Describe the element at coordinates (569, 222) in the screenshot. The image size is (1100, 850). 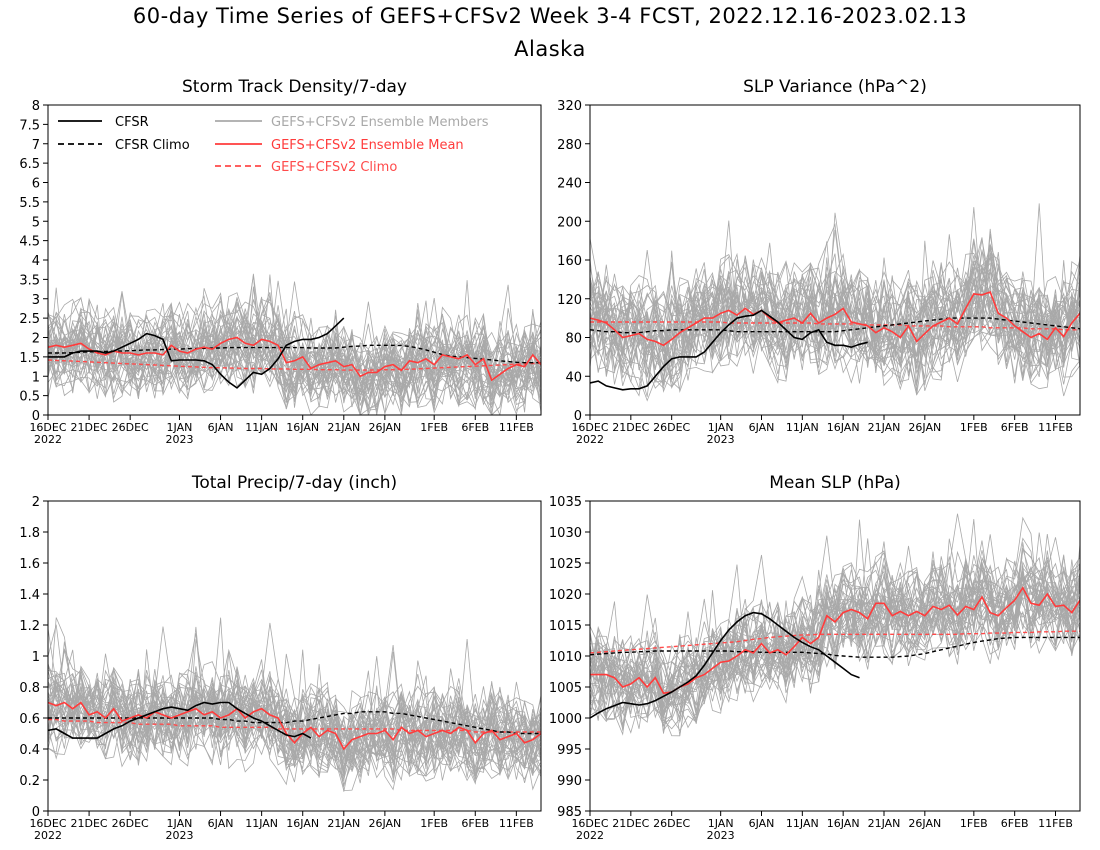
I see `y-tick-label: 200` at that location.